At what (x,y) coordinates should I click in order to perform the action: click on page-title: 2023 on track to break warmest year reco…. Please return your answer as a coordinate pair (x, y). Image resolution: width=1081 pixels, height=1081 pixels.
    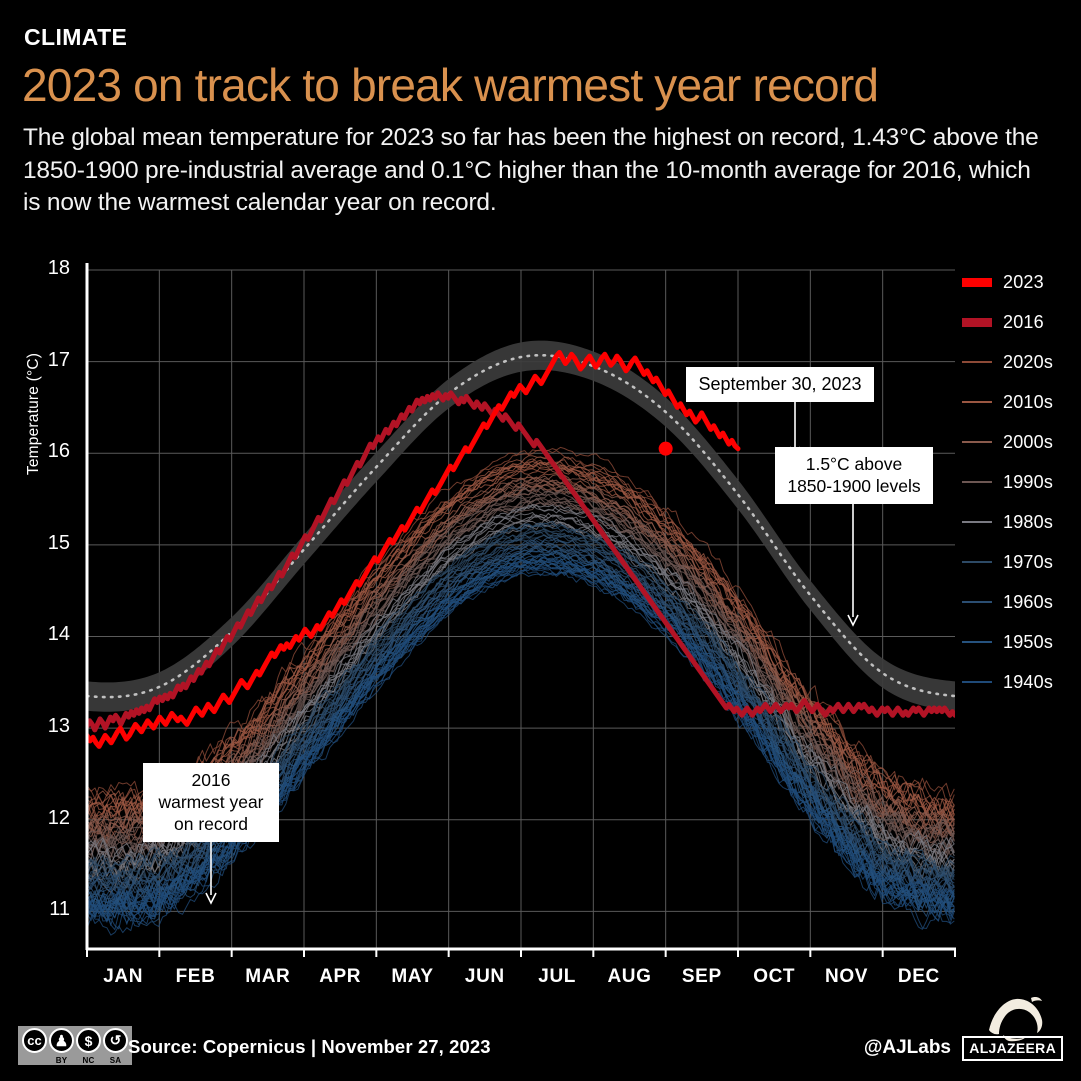
    Looking at the image, I should click on (450, 85).